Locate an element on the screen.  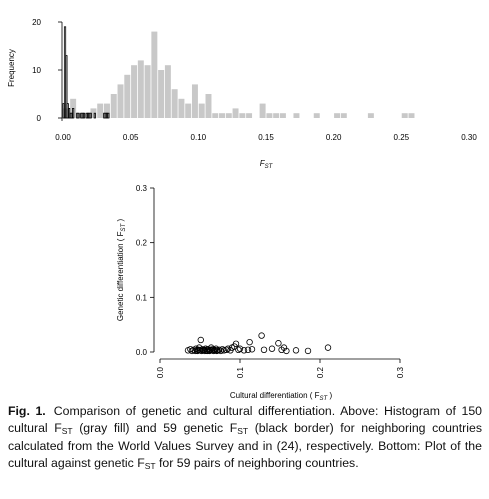
histogram-y-tick-label: 0 is located at coordinates (39, 118).